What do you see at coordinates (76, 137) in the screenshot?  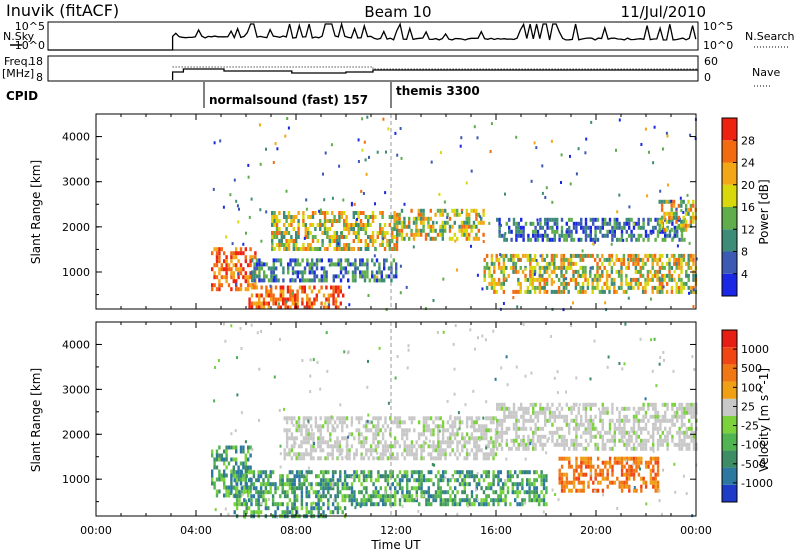 I see `y-tick-label: 4000` at bounding box center [76, 137].